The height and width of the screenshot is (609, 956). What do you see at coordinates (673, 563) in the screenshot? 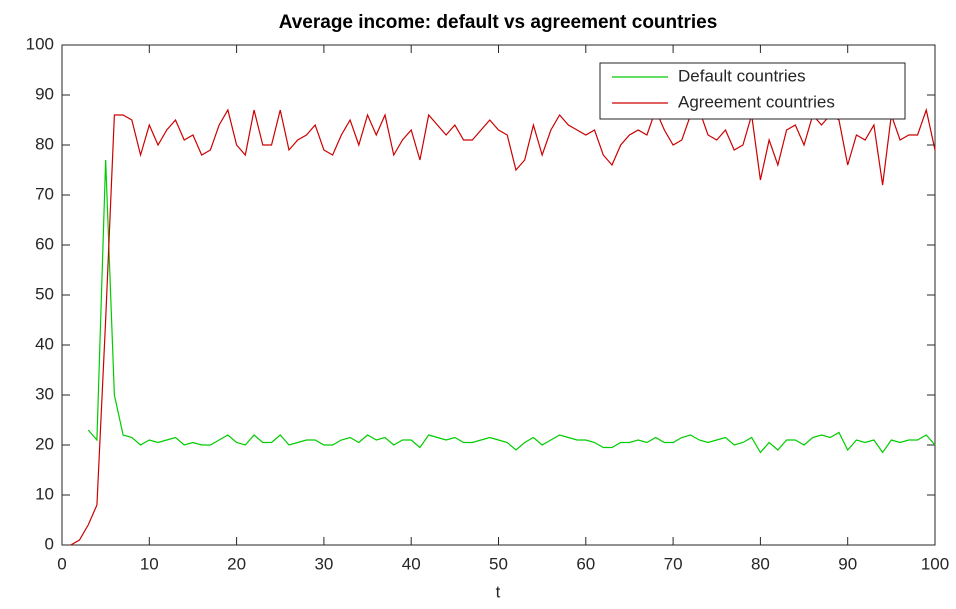
I see `x-tick-label: 70` at bounding box center [673, 563].